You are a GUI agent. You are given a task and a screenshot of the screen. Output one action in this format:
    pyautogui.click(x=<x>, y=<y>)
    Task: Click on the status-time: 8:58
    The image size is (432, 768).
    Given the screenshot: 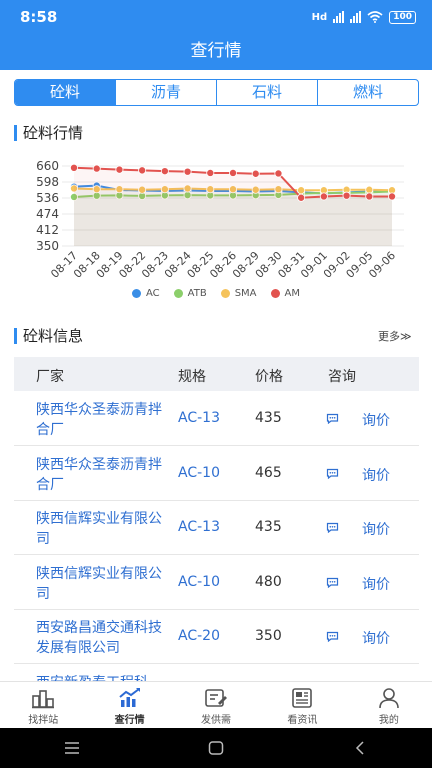 What is the action you would take?
    pyautogui.click(x=39, y=17)
    